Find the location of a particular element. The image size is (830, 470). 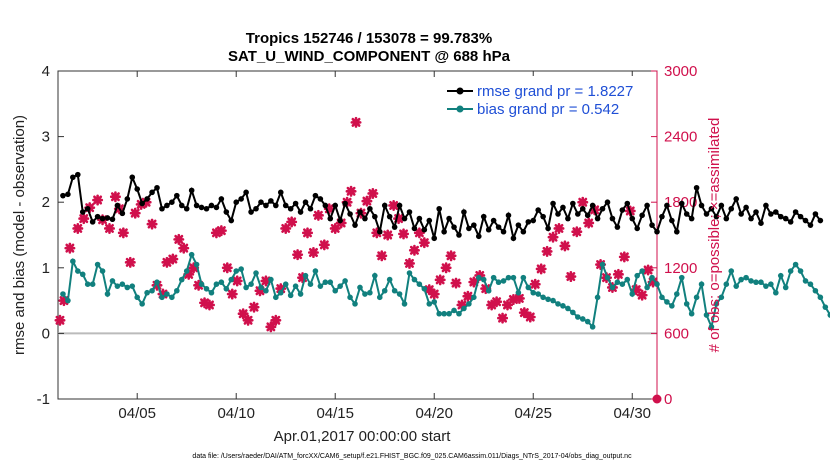

y-left-tick-label: 1 is located at coordinates (46, 268).